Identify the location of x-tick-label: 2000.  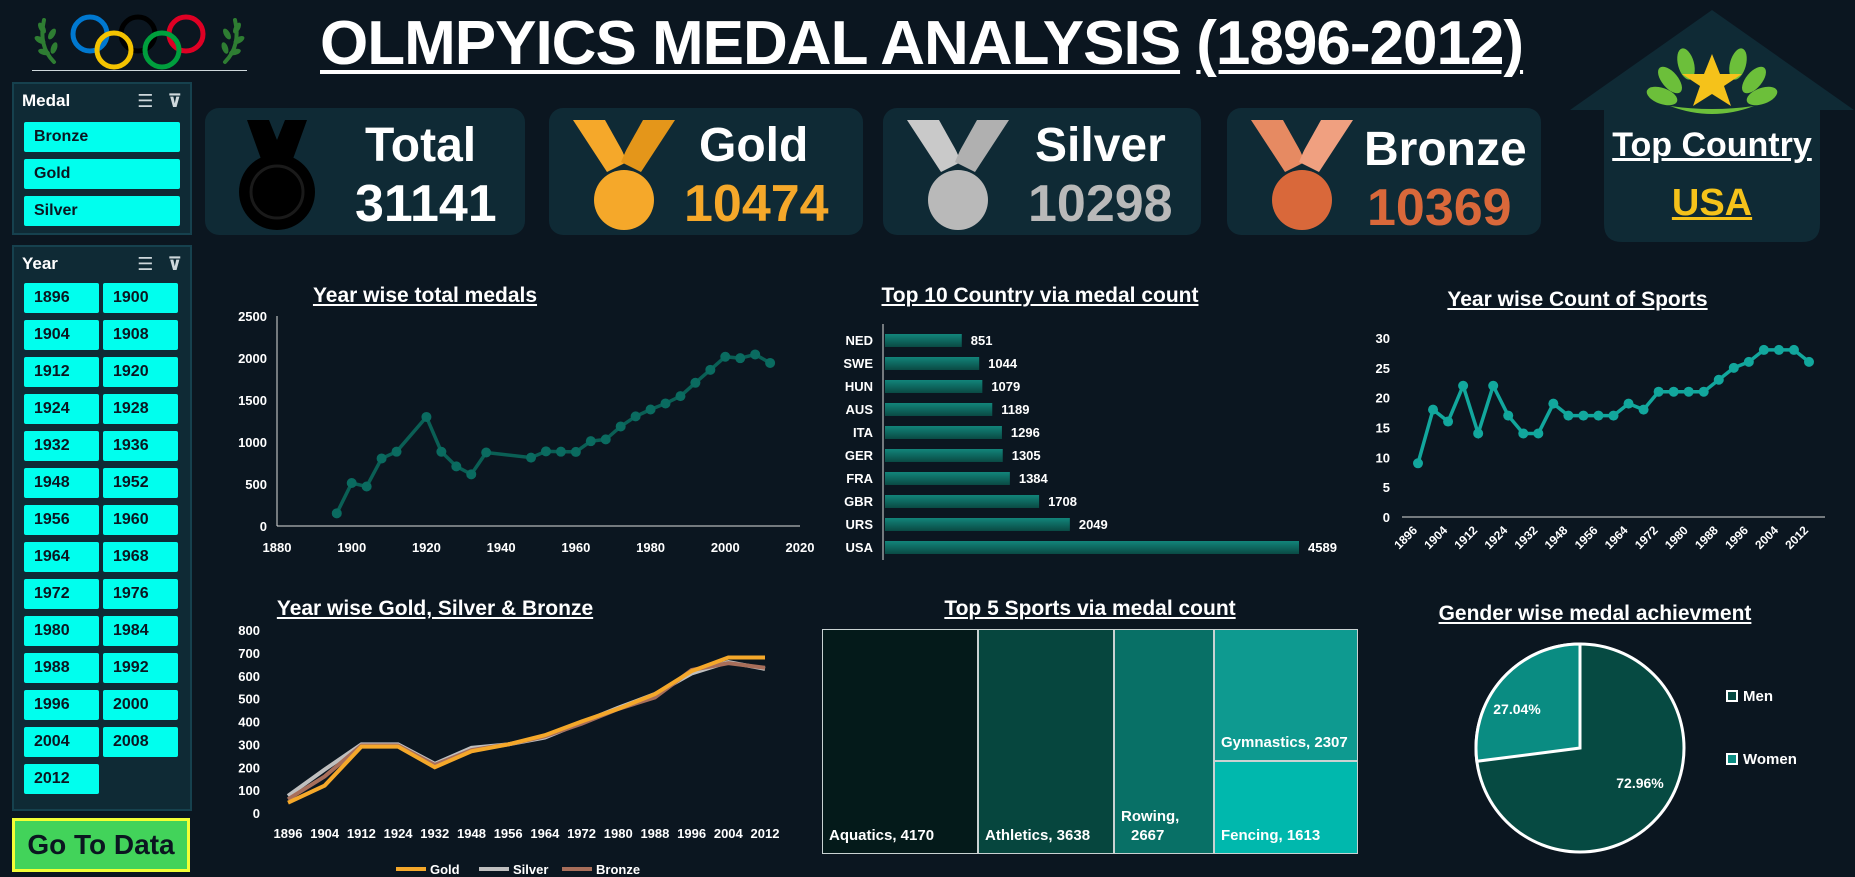
(725, 547).